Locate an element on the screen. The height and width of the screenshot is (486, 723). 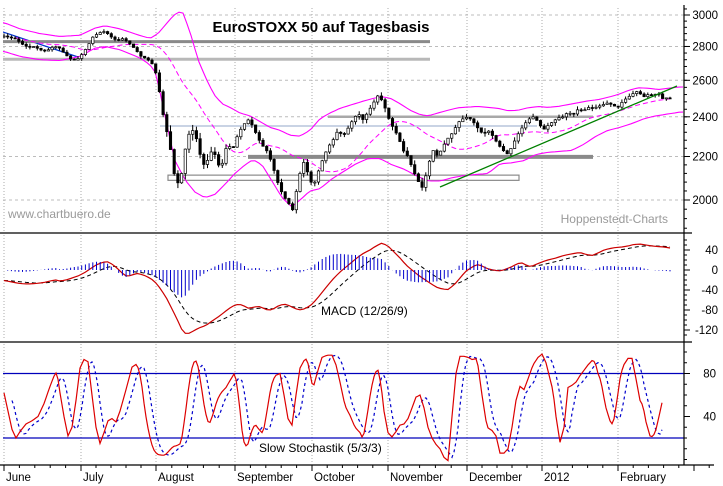
support-zone-box is located at coordinates (343, 177).